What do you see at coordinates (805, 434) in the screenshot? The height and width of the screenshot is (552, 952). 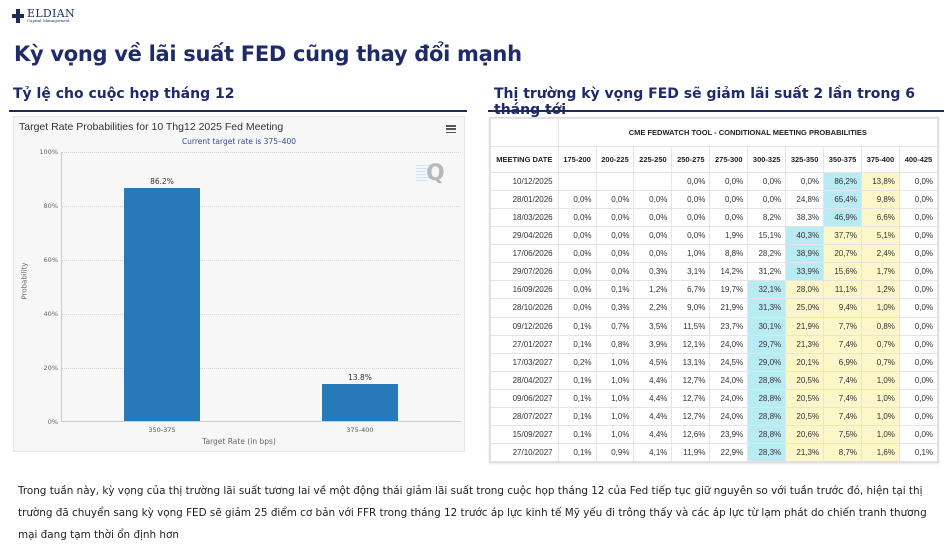 I see `probability-cell: 20,6%` at bounding box center [805, 434].